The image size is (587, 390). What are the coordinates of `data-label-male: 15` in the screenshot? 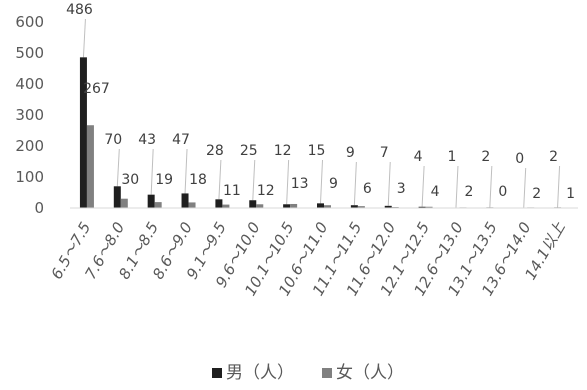 It's located at (317, 151).